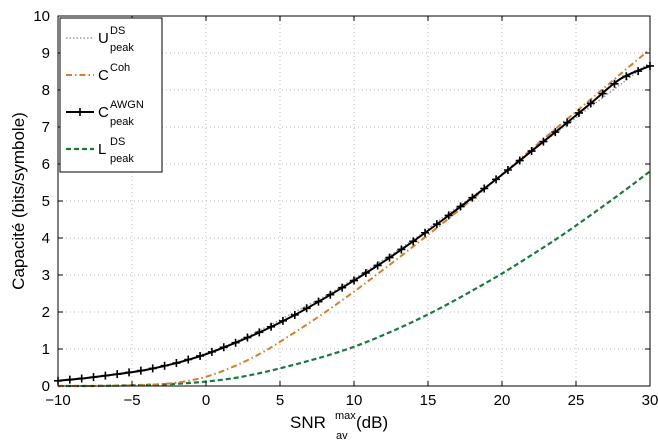 This screenshot has width=658, height=441. What do you see at coordinates (102, 149) in the screenshot?
I see `legend-label-main: L` at bounding box center [102, 149].